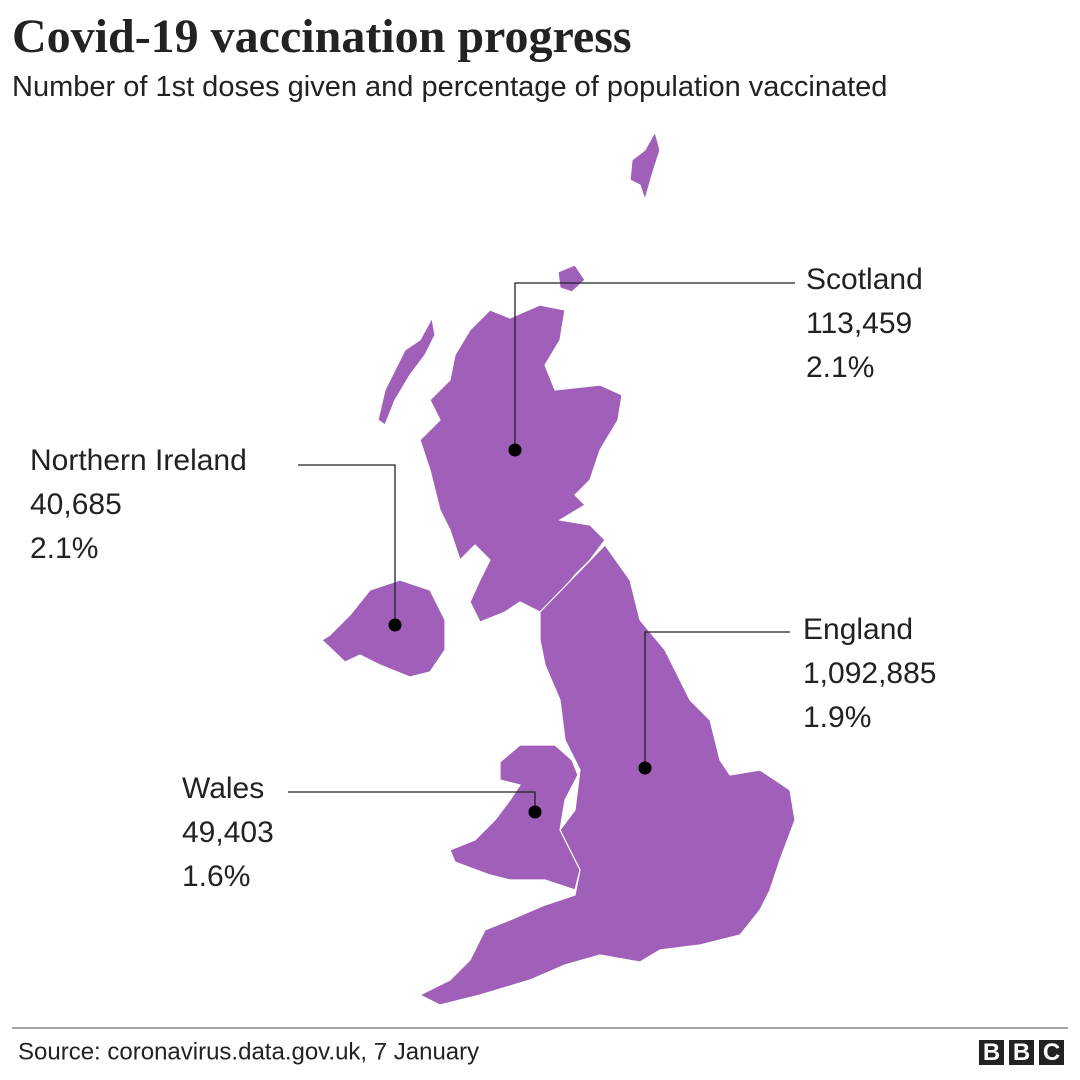 Image resolution: width=1080 pixels, height=1080 pixels. Describe the element at coordinates (864, 279) in the screenshot. I see `region-name: Scotland` at that location.